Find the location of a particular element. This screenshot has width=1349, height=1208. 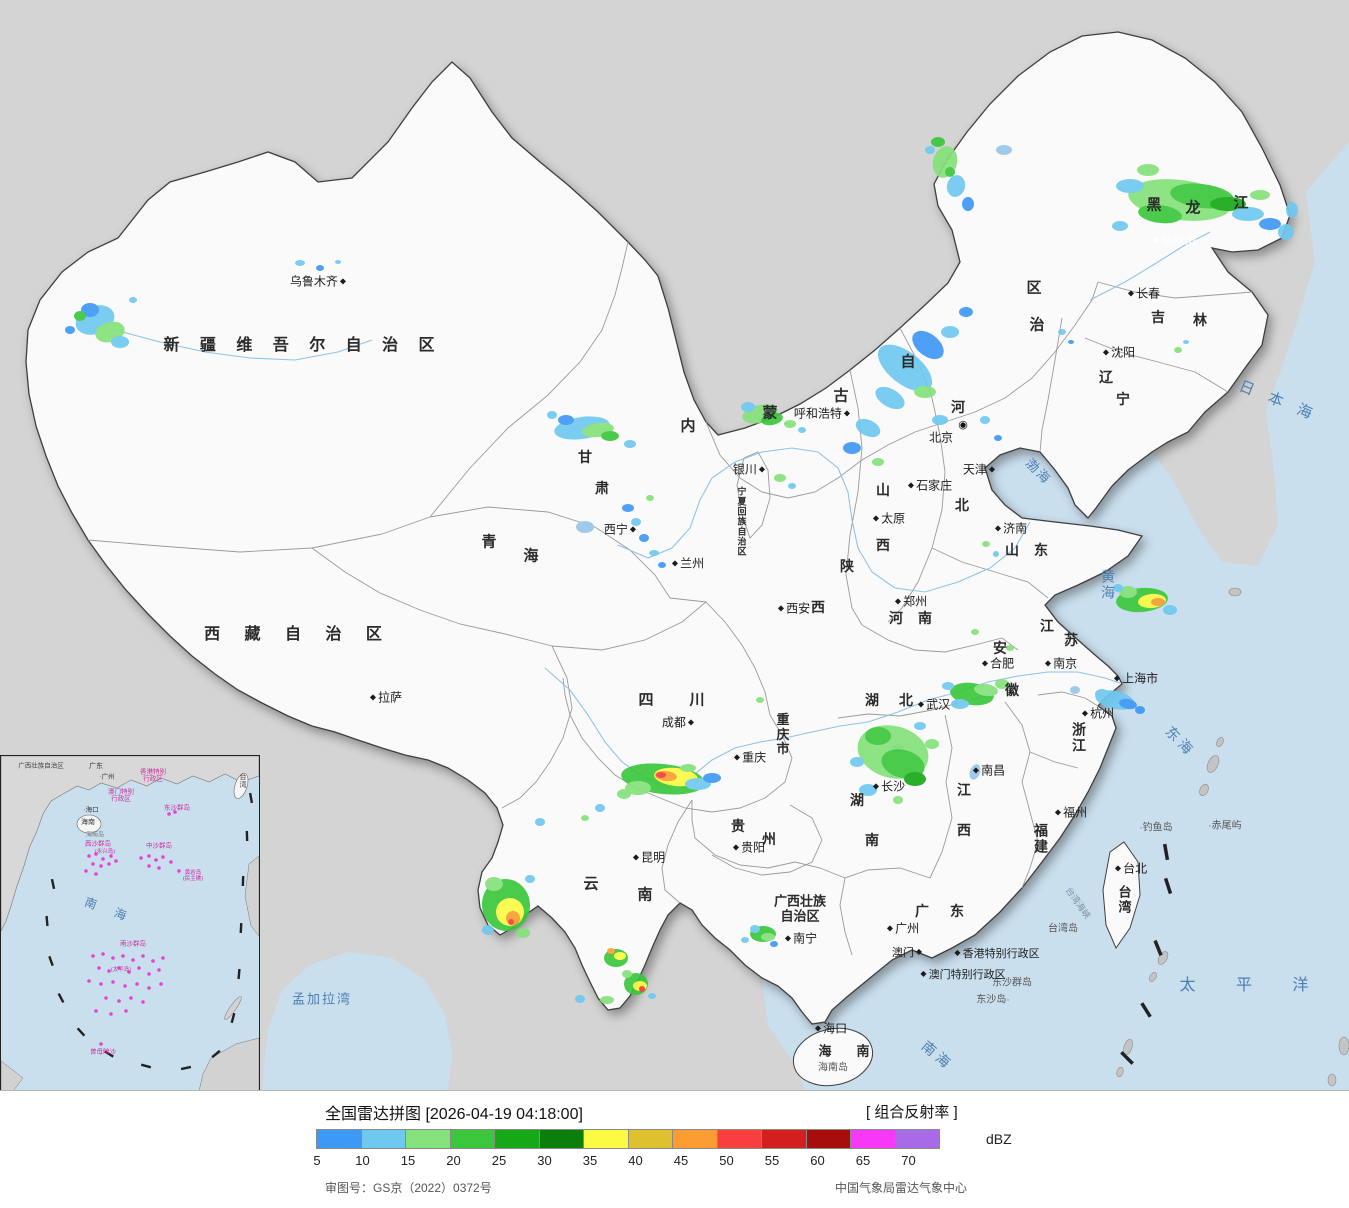

legend-product: [ 组合反射率 ] is located at coordinates (912, 1112).